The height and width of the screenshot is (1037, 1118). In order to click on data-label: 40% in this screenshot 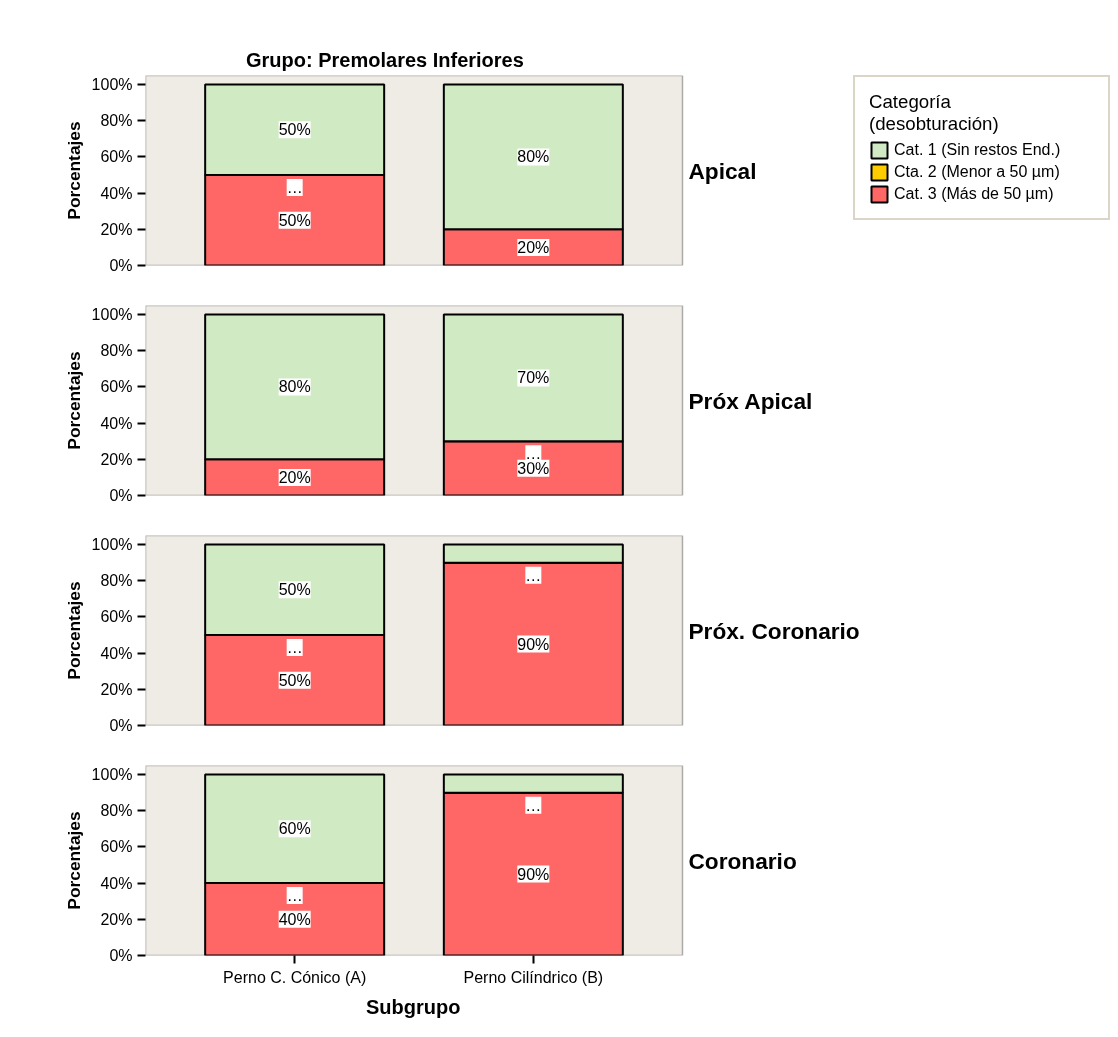, I will do `click(294, 919)`.